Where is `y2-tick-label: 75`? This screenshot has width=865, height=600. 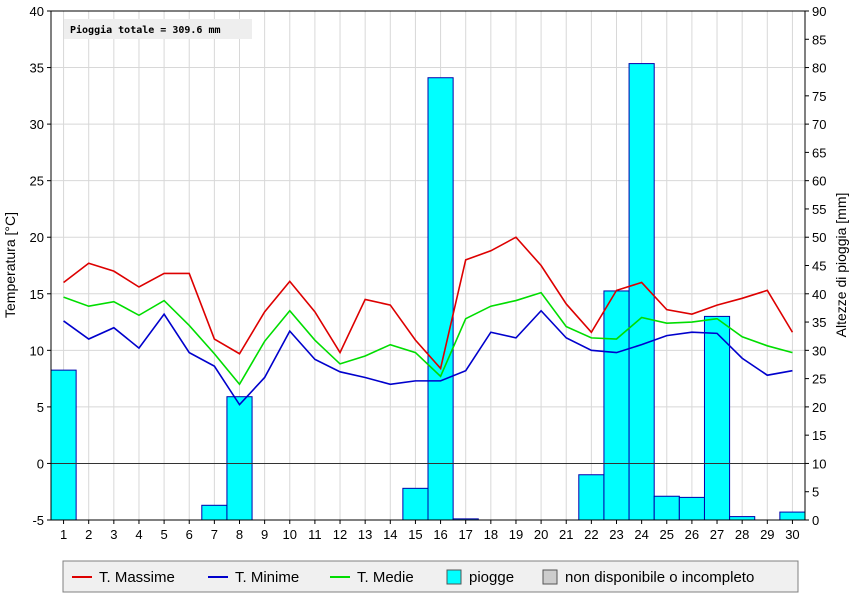
y2-tick-label: 75 is located at coordinates (819, 96).